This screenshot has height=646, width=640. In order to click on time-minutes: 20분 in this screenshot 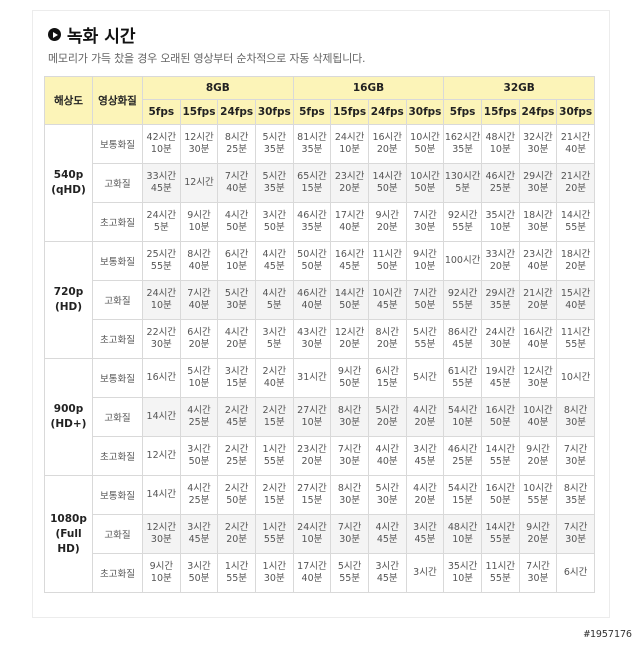, I will do `click(237, 539)`.